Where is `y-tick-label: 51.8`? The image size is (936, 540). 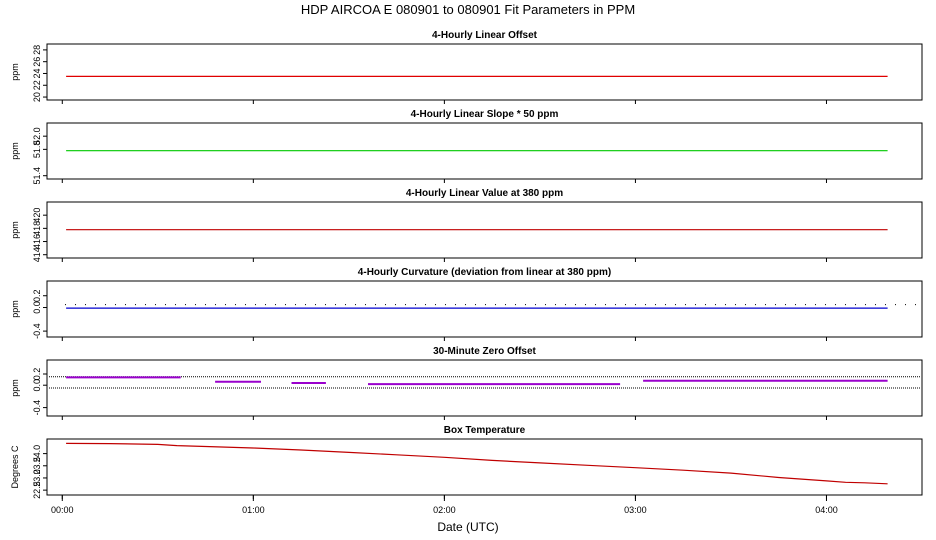
y-tick-label: 51.8 is located at coordinates (37, 150).